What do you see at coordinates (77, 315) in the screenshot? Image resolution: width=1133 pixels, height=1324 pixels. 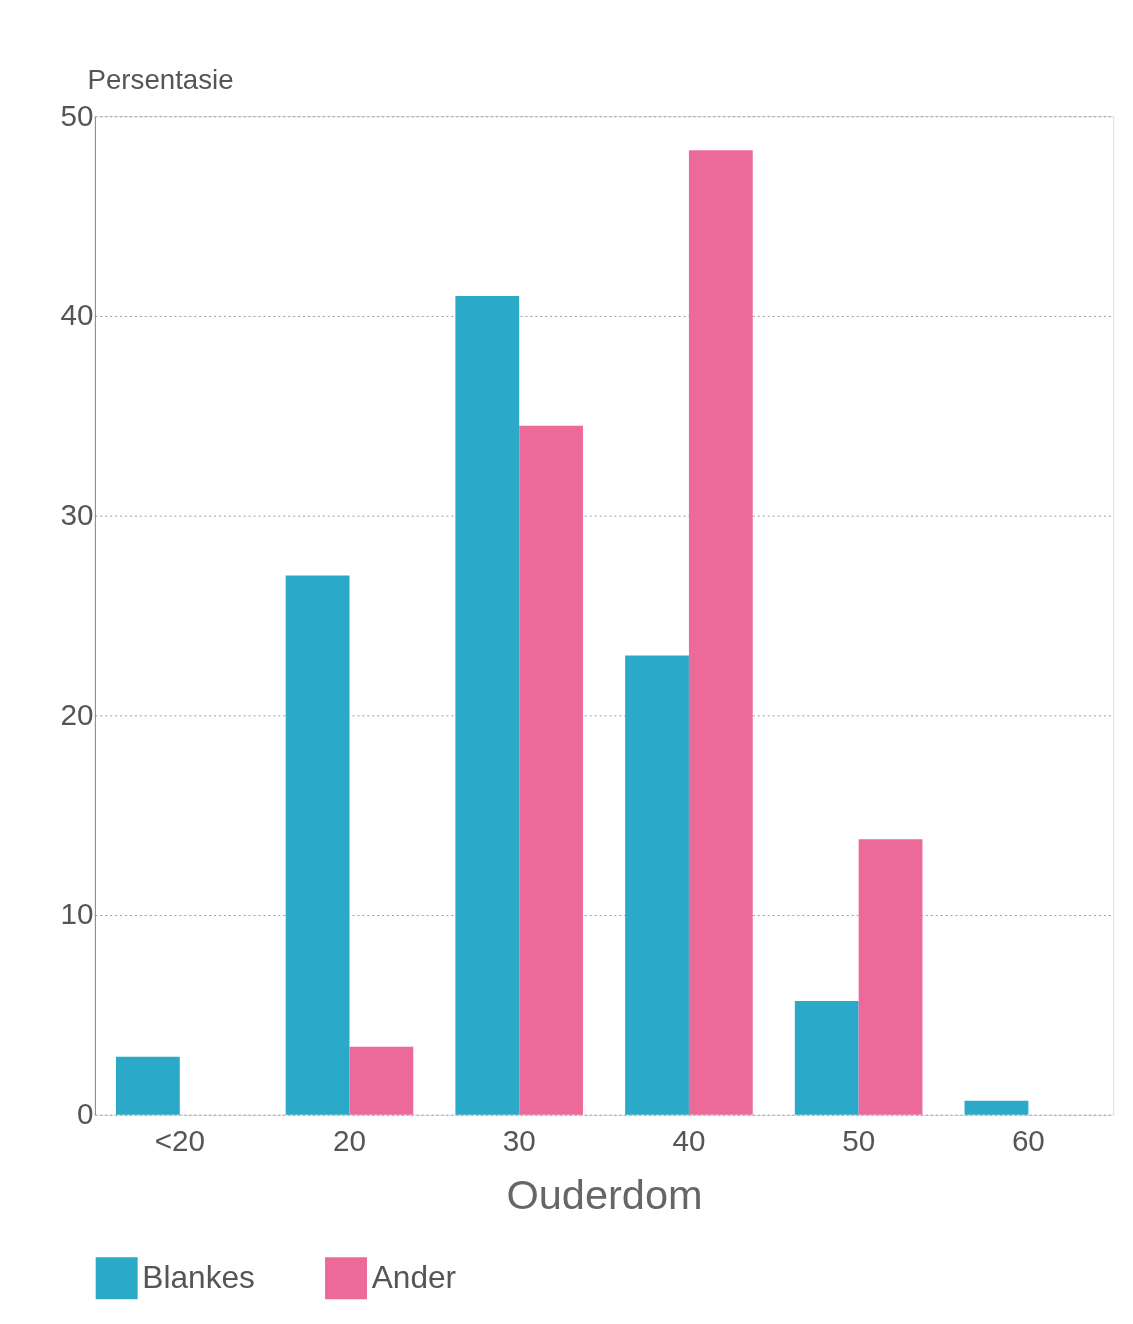 I see `y-tick-label: 40` at bounding box center [77, 315].